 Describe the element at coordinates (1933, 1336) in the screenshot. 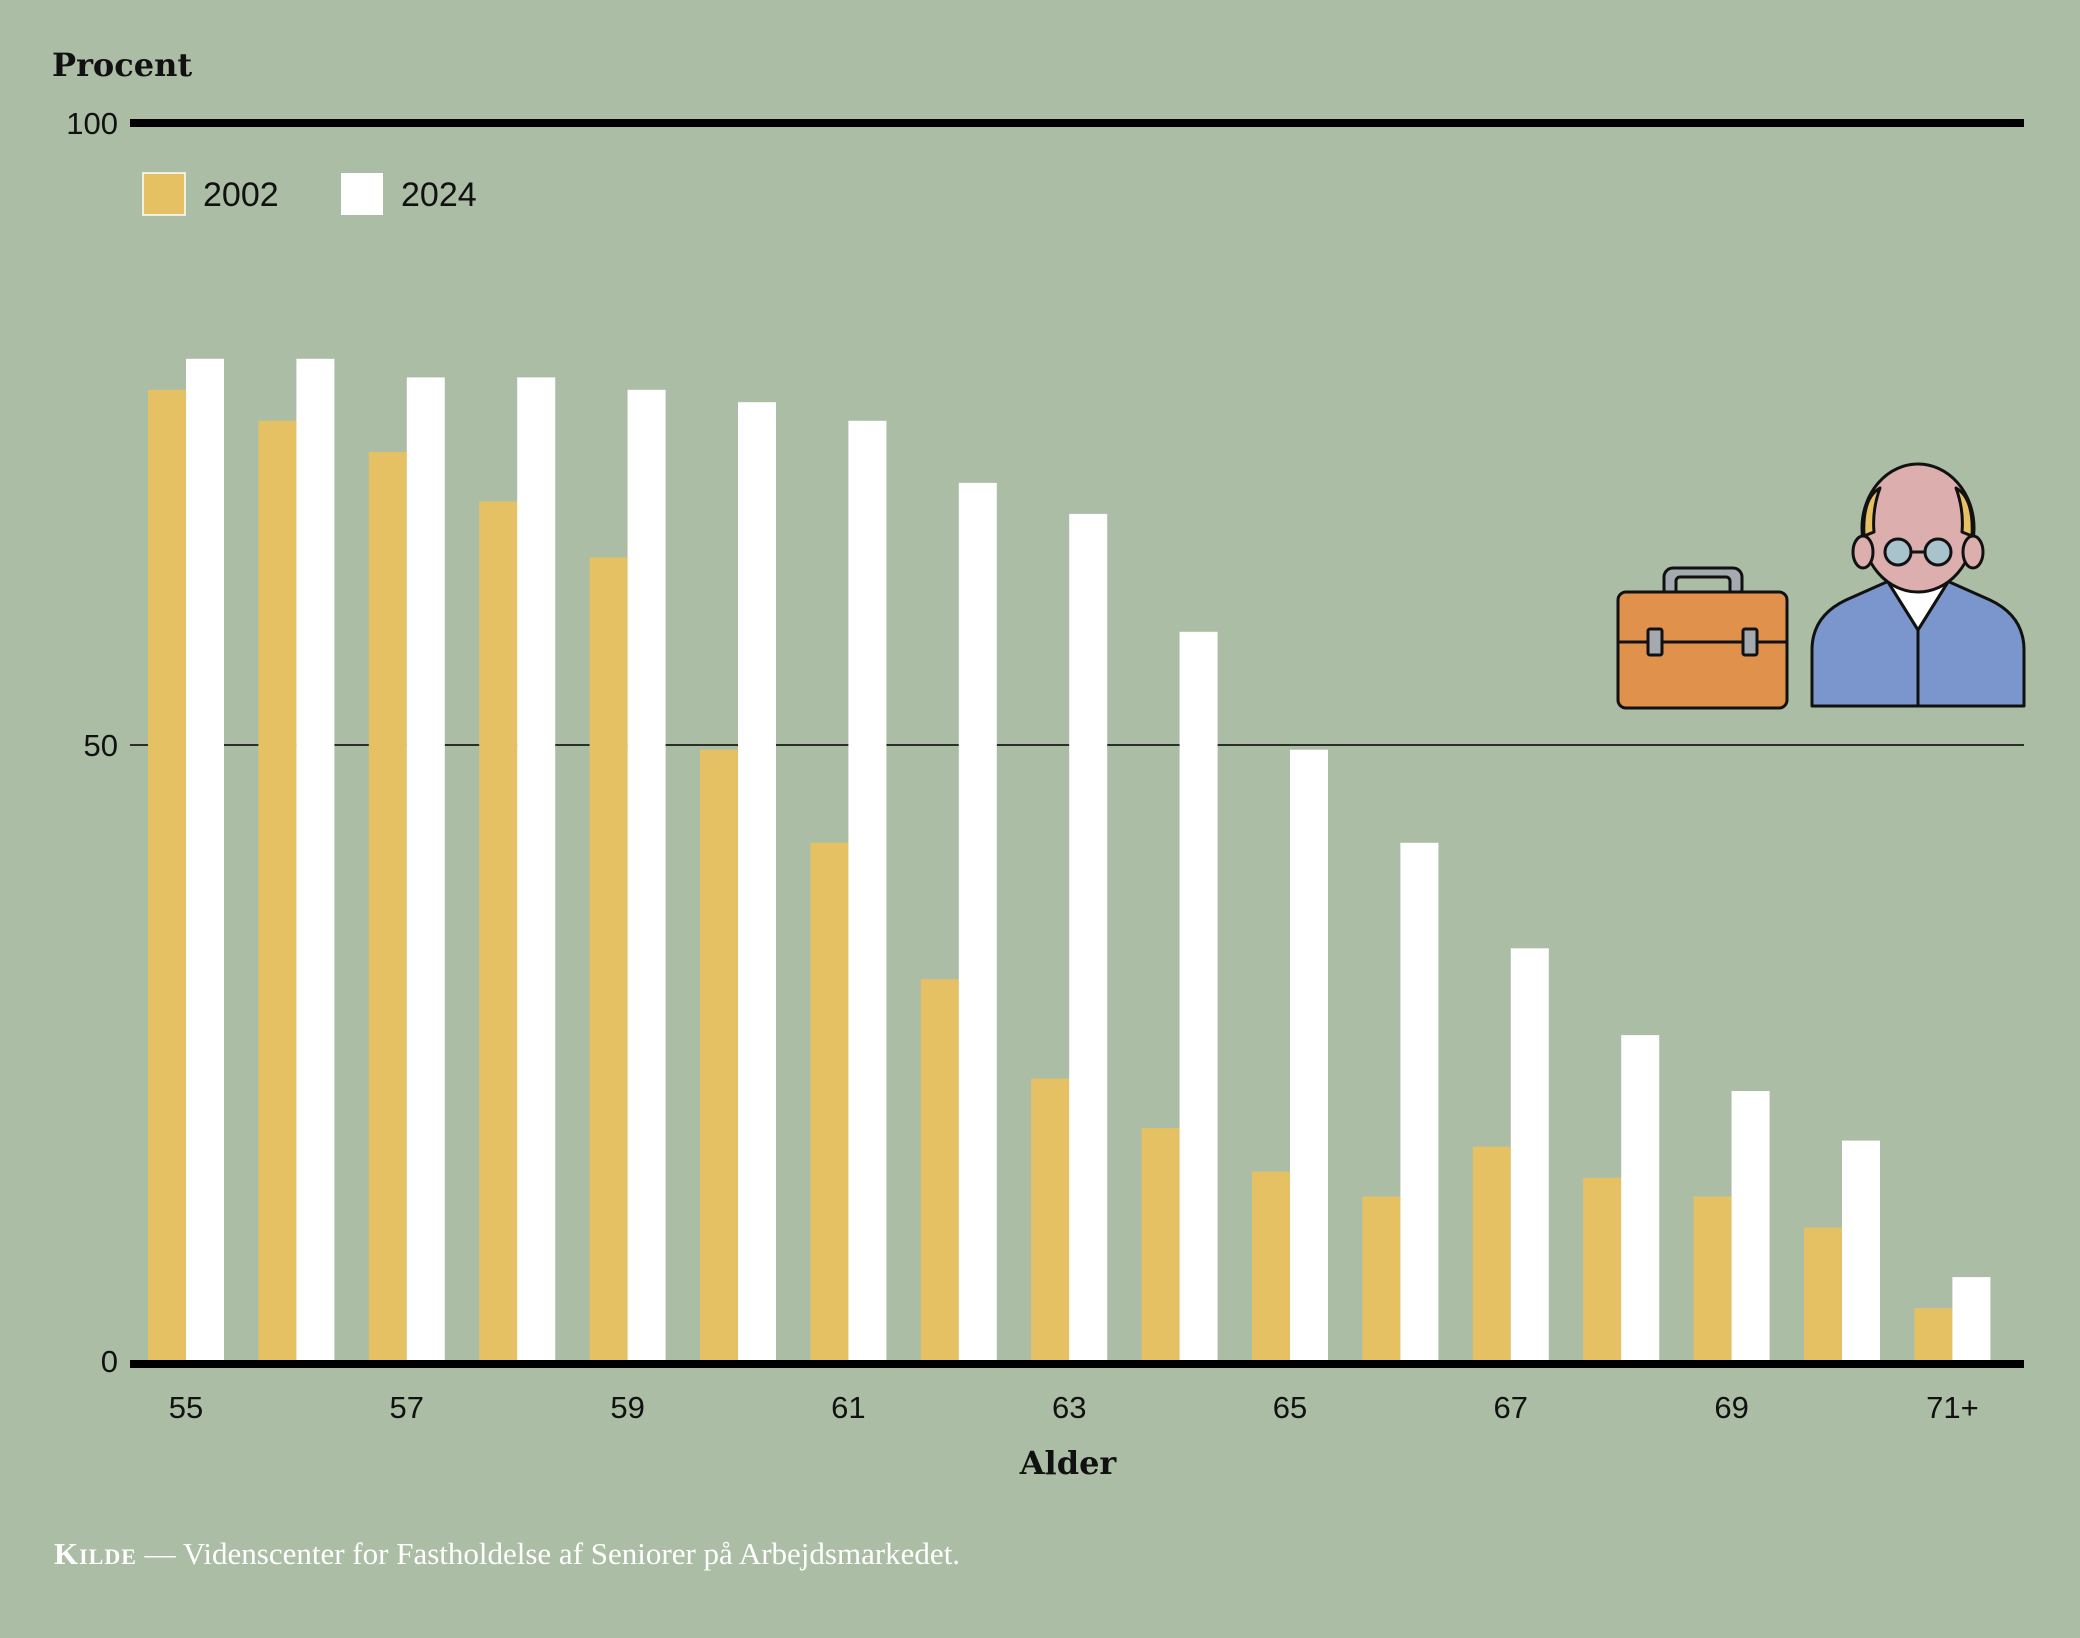

I see `bar-2002-71+` at that location.